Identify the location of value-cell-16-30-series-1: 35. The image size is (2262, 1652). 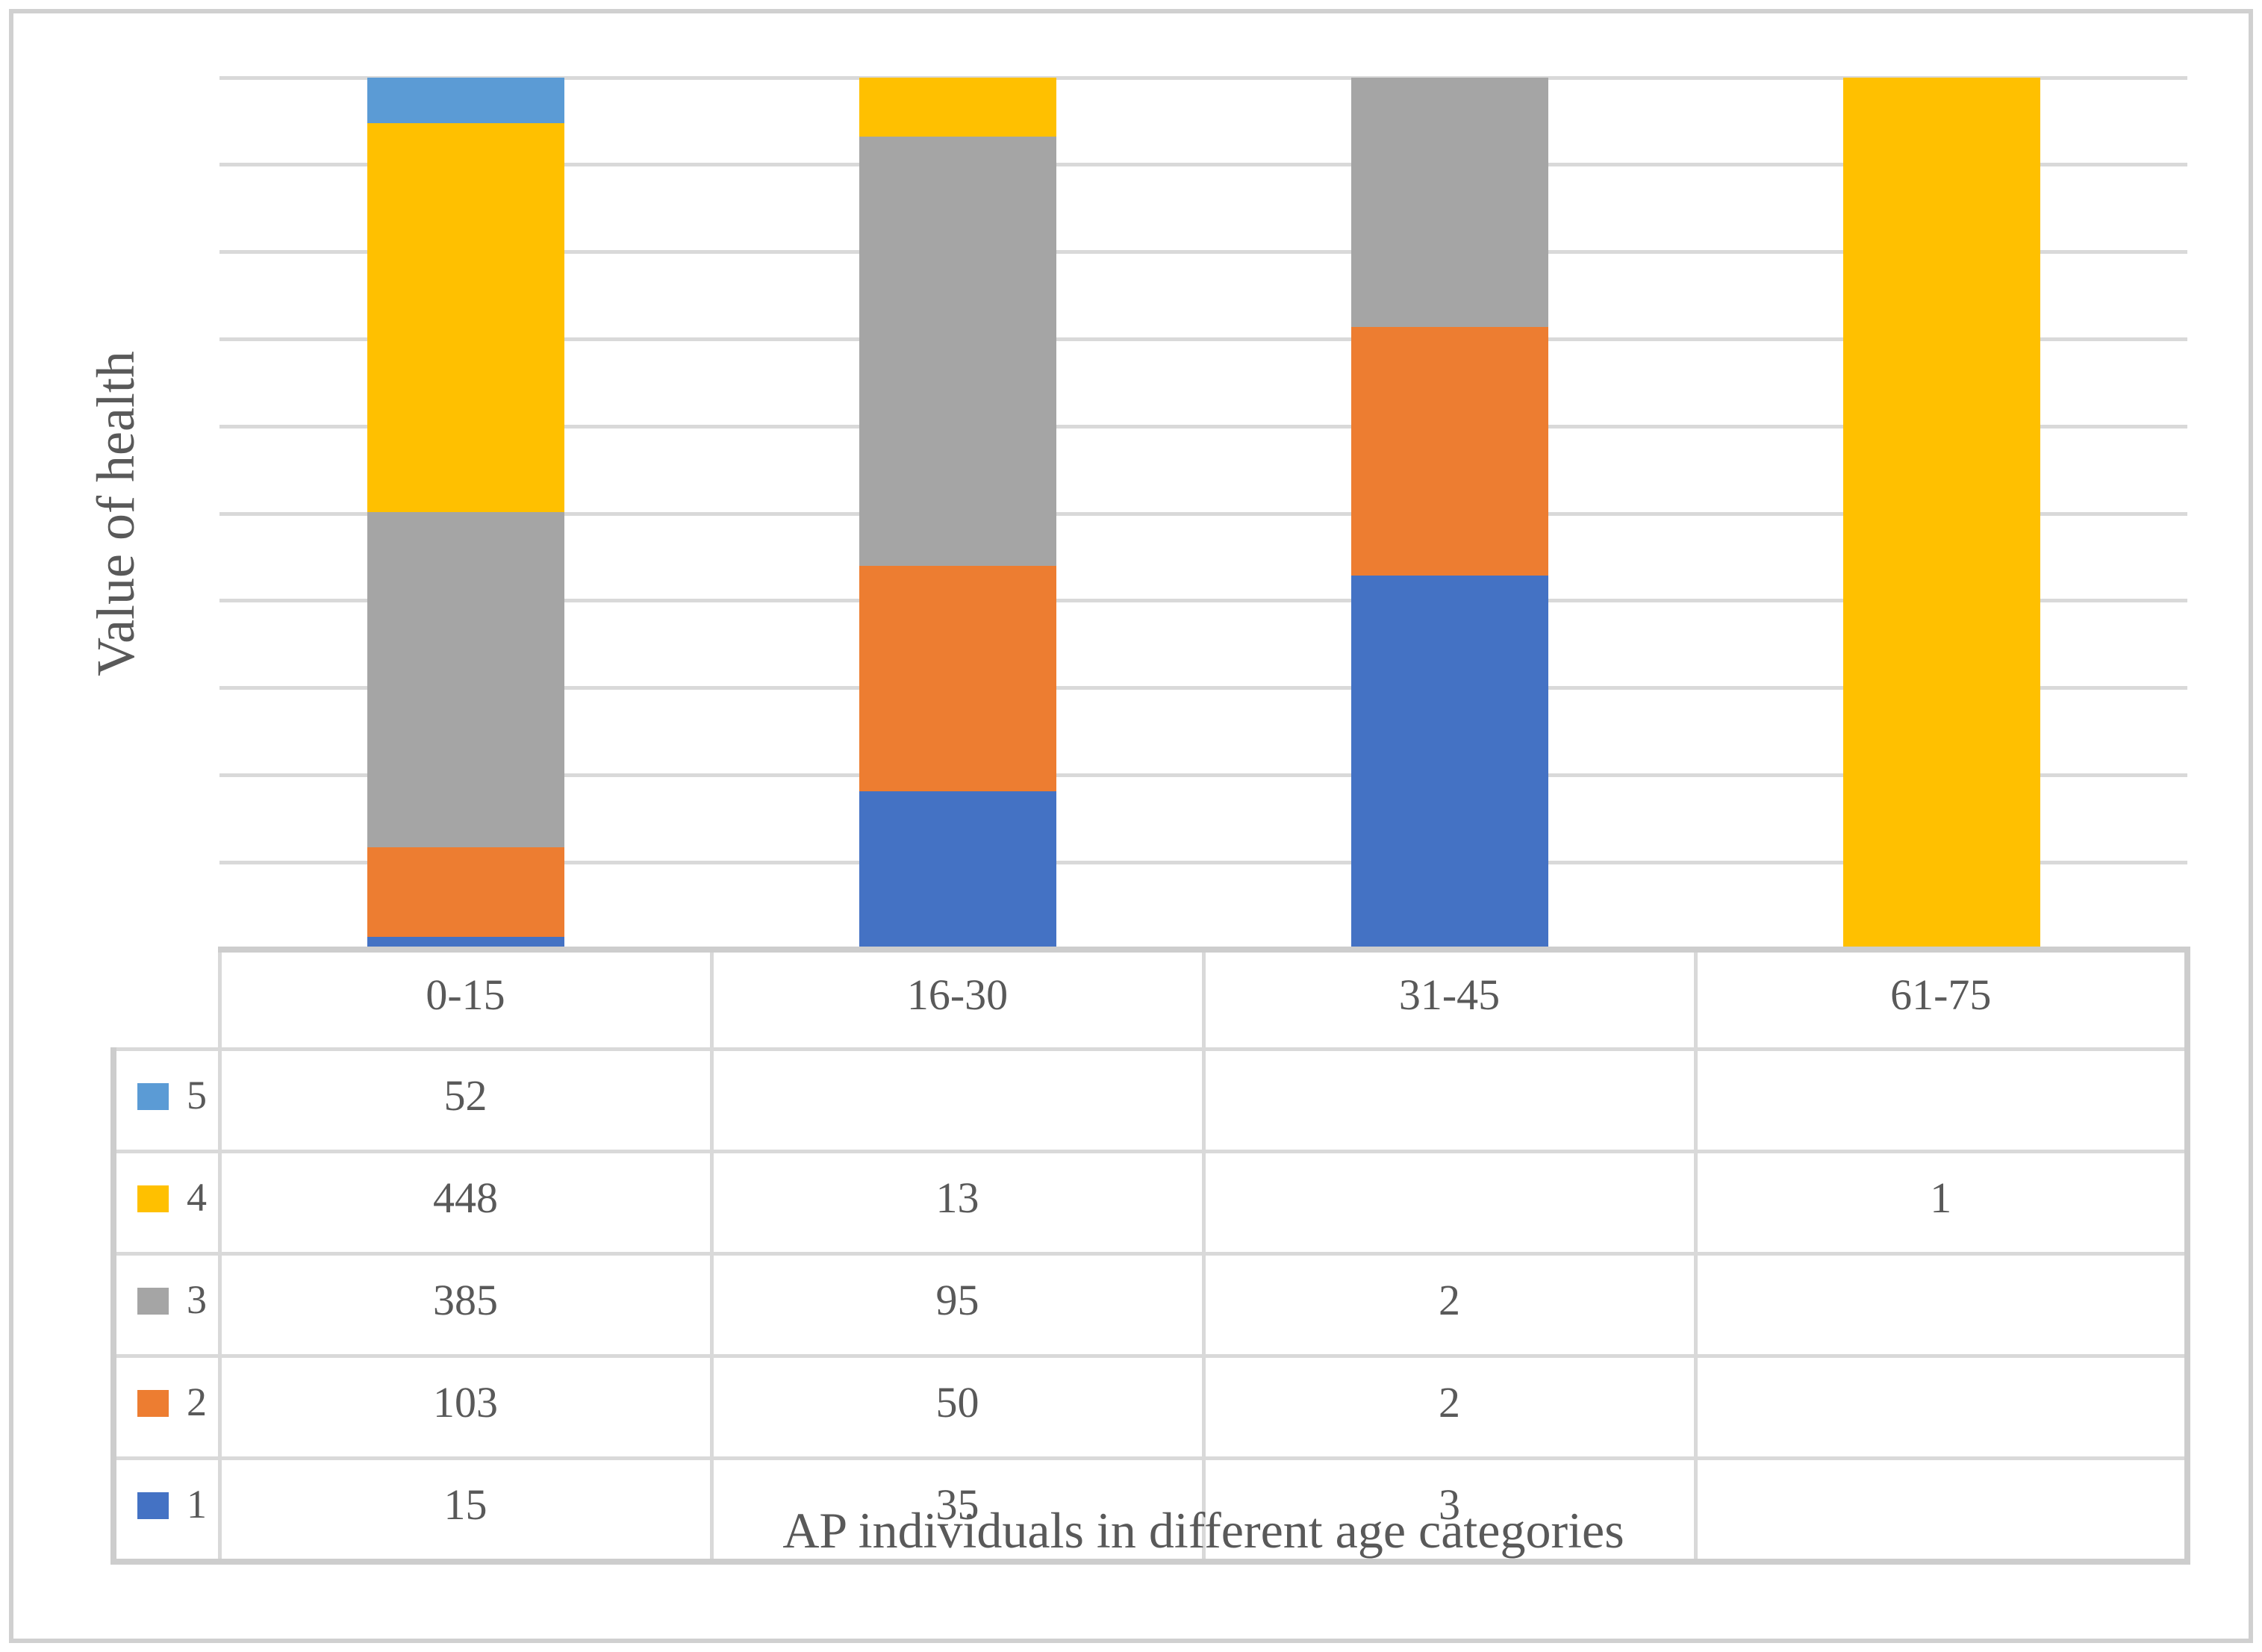
(957, 1510).